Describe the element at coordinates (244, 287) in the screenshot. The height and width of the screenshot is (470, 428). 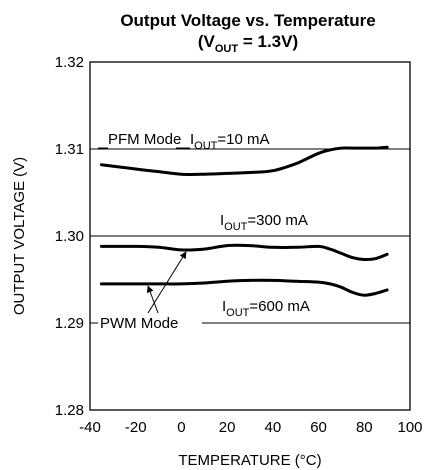
I see `series-line-iout-600ma` at that location.